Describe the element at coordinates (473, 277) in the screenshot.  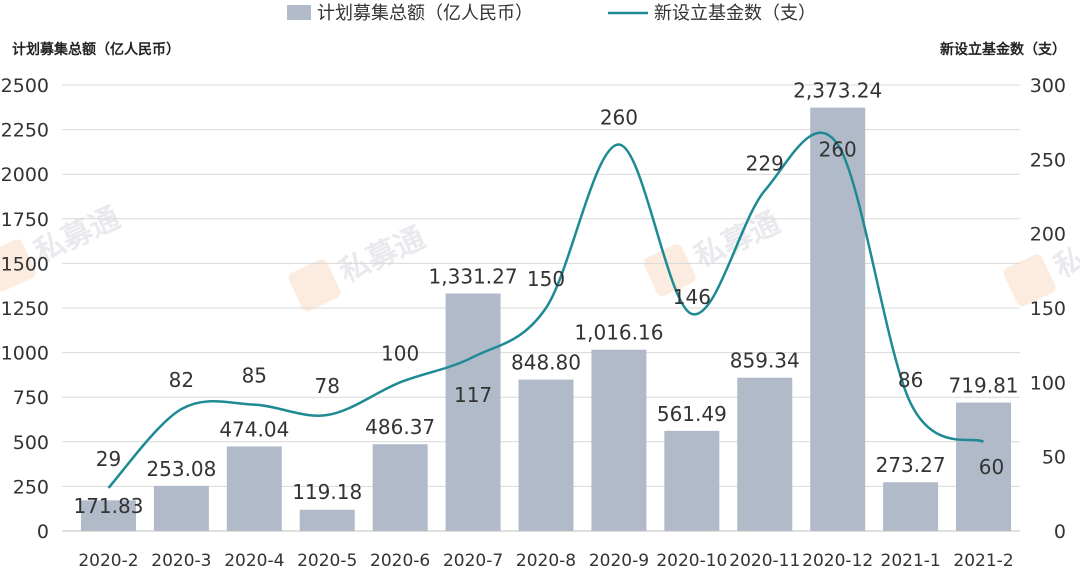
I see `bar-data-label: 1,331.27` at that location.